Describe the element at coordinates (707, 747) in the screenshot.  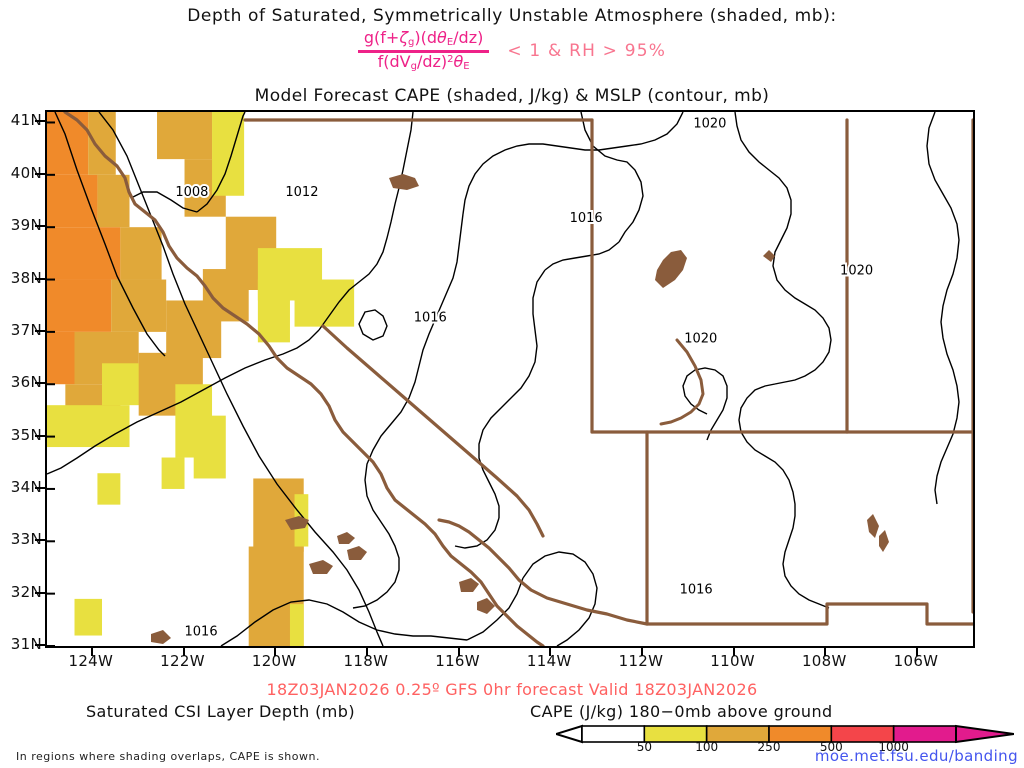
I see `colorbar-tick-label: 100` at that location.